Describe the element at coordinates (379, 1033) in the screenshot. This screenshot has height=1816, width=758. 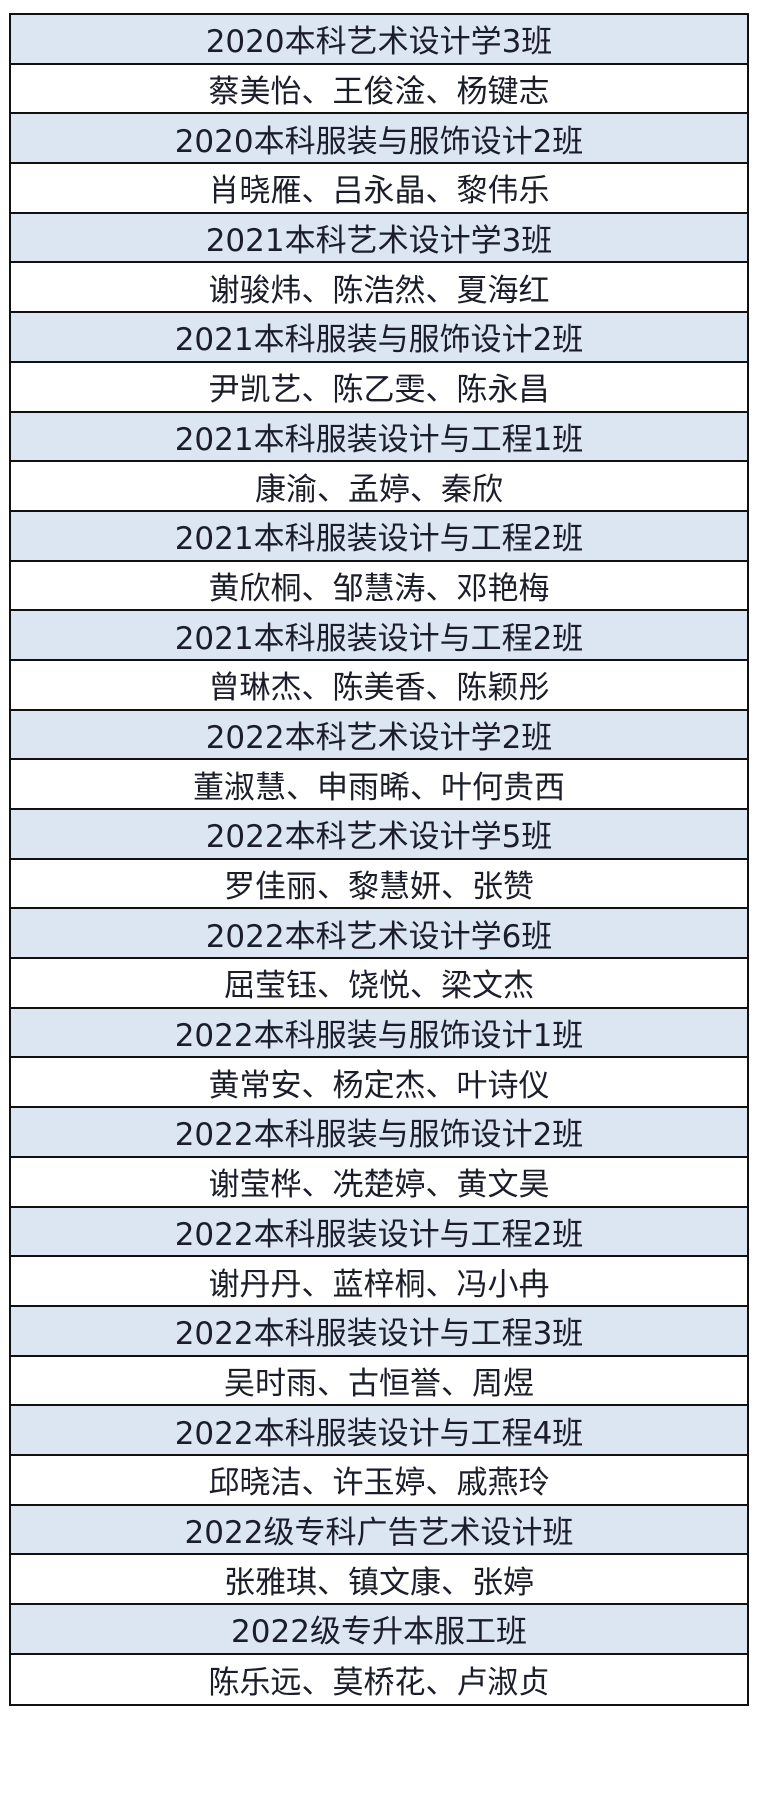
I see `class-name-row: 2022本科服装与服饰设计1班` at that location.